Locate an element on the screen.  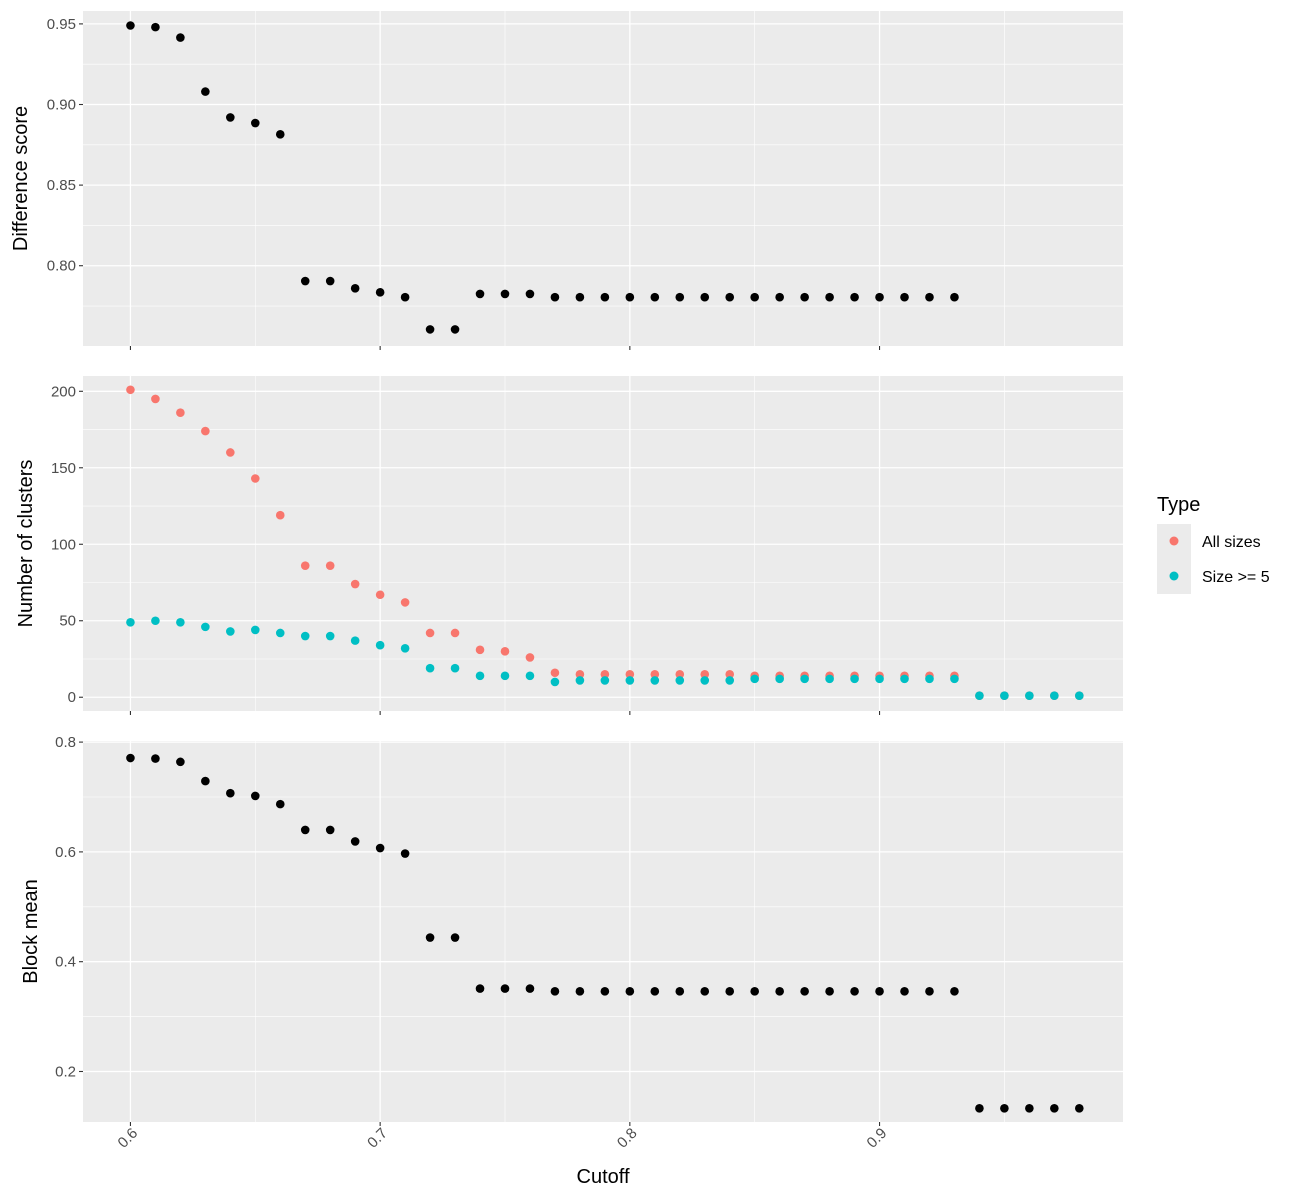
y-axis-title: Number of clusters is located at coordinates (26, 544).